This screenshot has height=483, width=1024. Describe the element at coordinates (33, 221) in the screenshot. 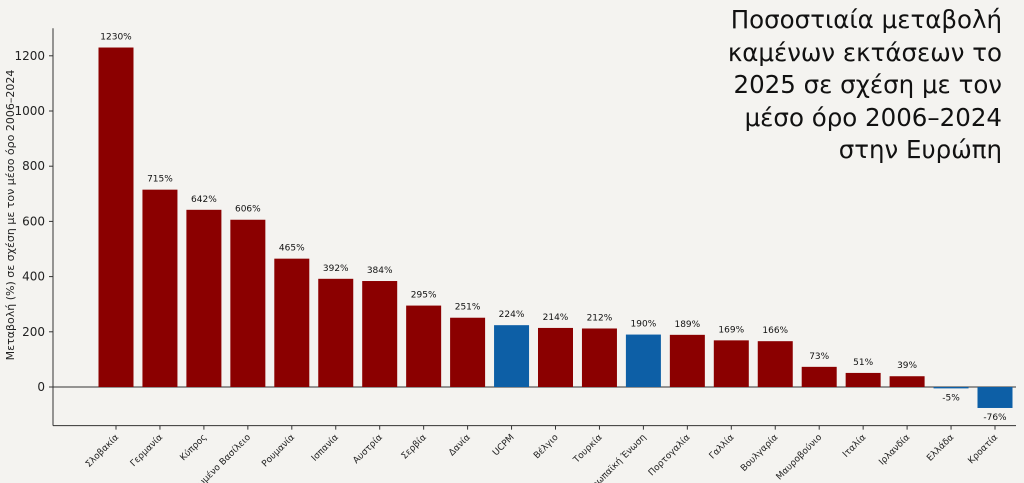

I see `y-tick-label: 600` at that location.